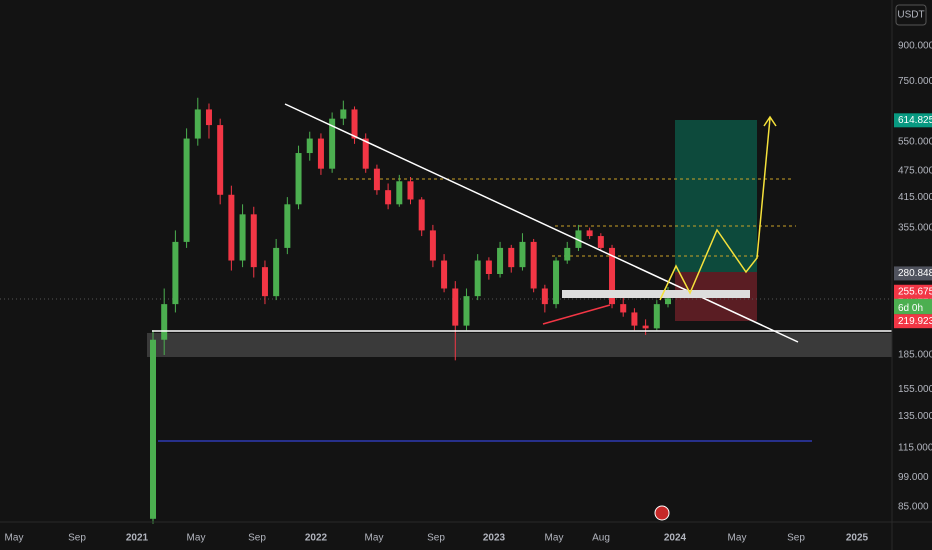 Image resolution: width=932 pixels, height=550 pixels. I want to click on y-tick-label: 85.000, so click(913, 507).